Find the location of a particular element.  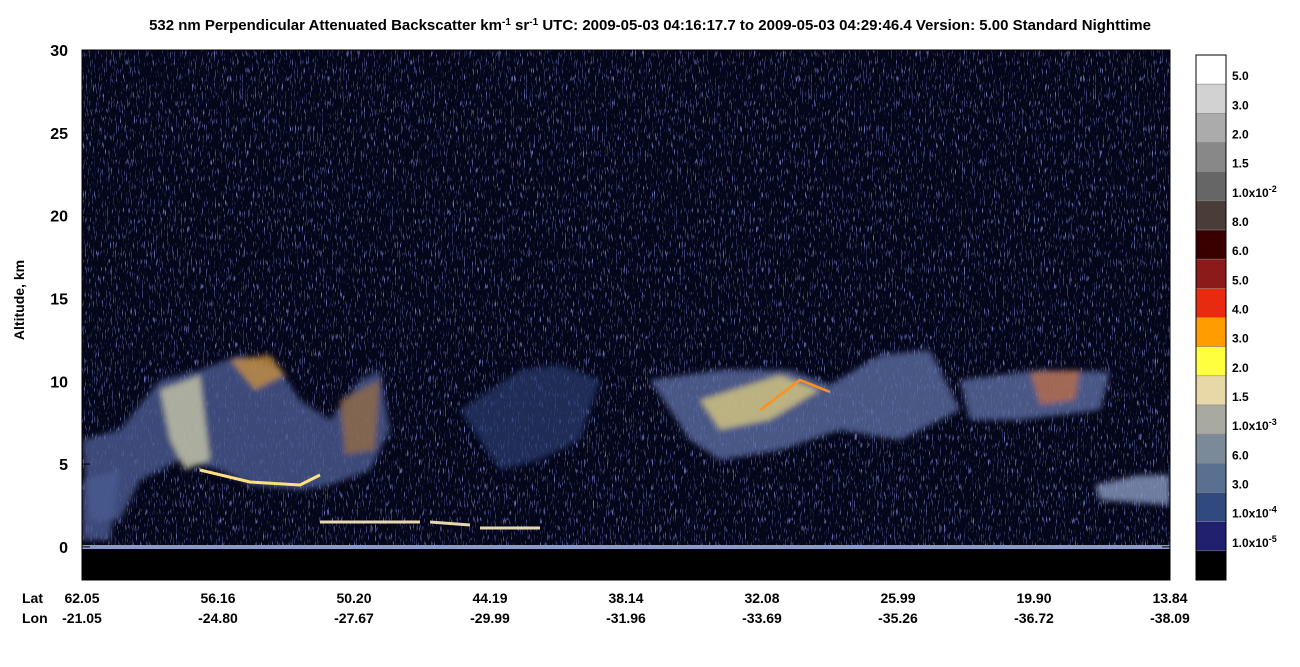

lat-label: 32.08 is located at coordinates (761, 598).